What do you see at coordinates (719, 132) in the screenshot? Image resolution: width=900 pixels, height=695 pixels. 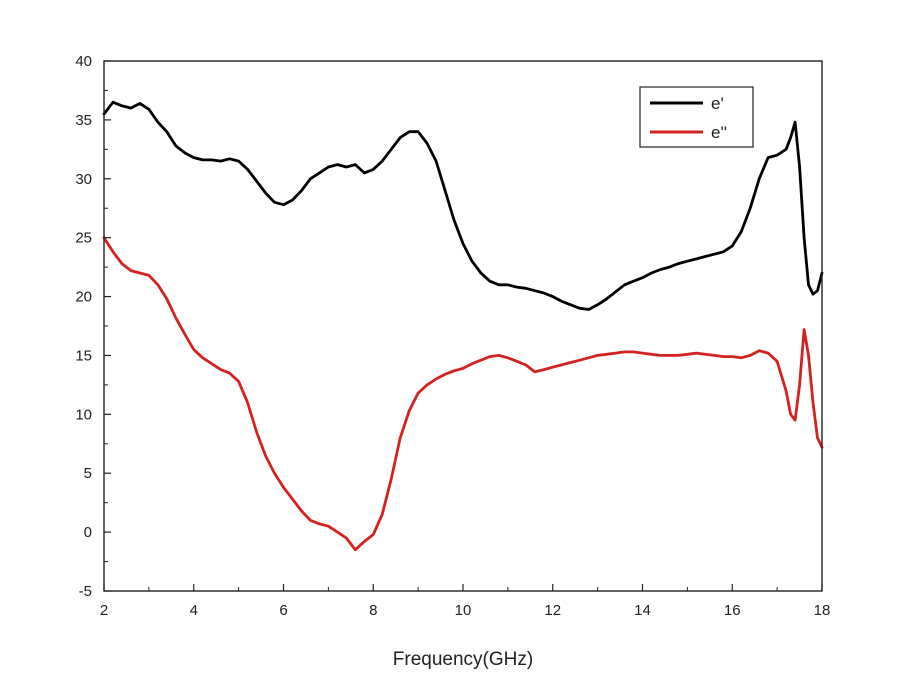 I see `legend-label-e-double-prime: e''` at bounding box center [719, 132].